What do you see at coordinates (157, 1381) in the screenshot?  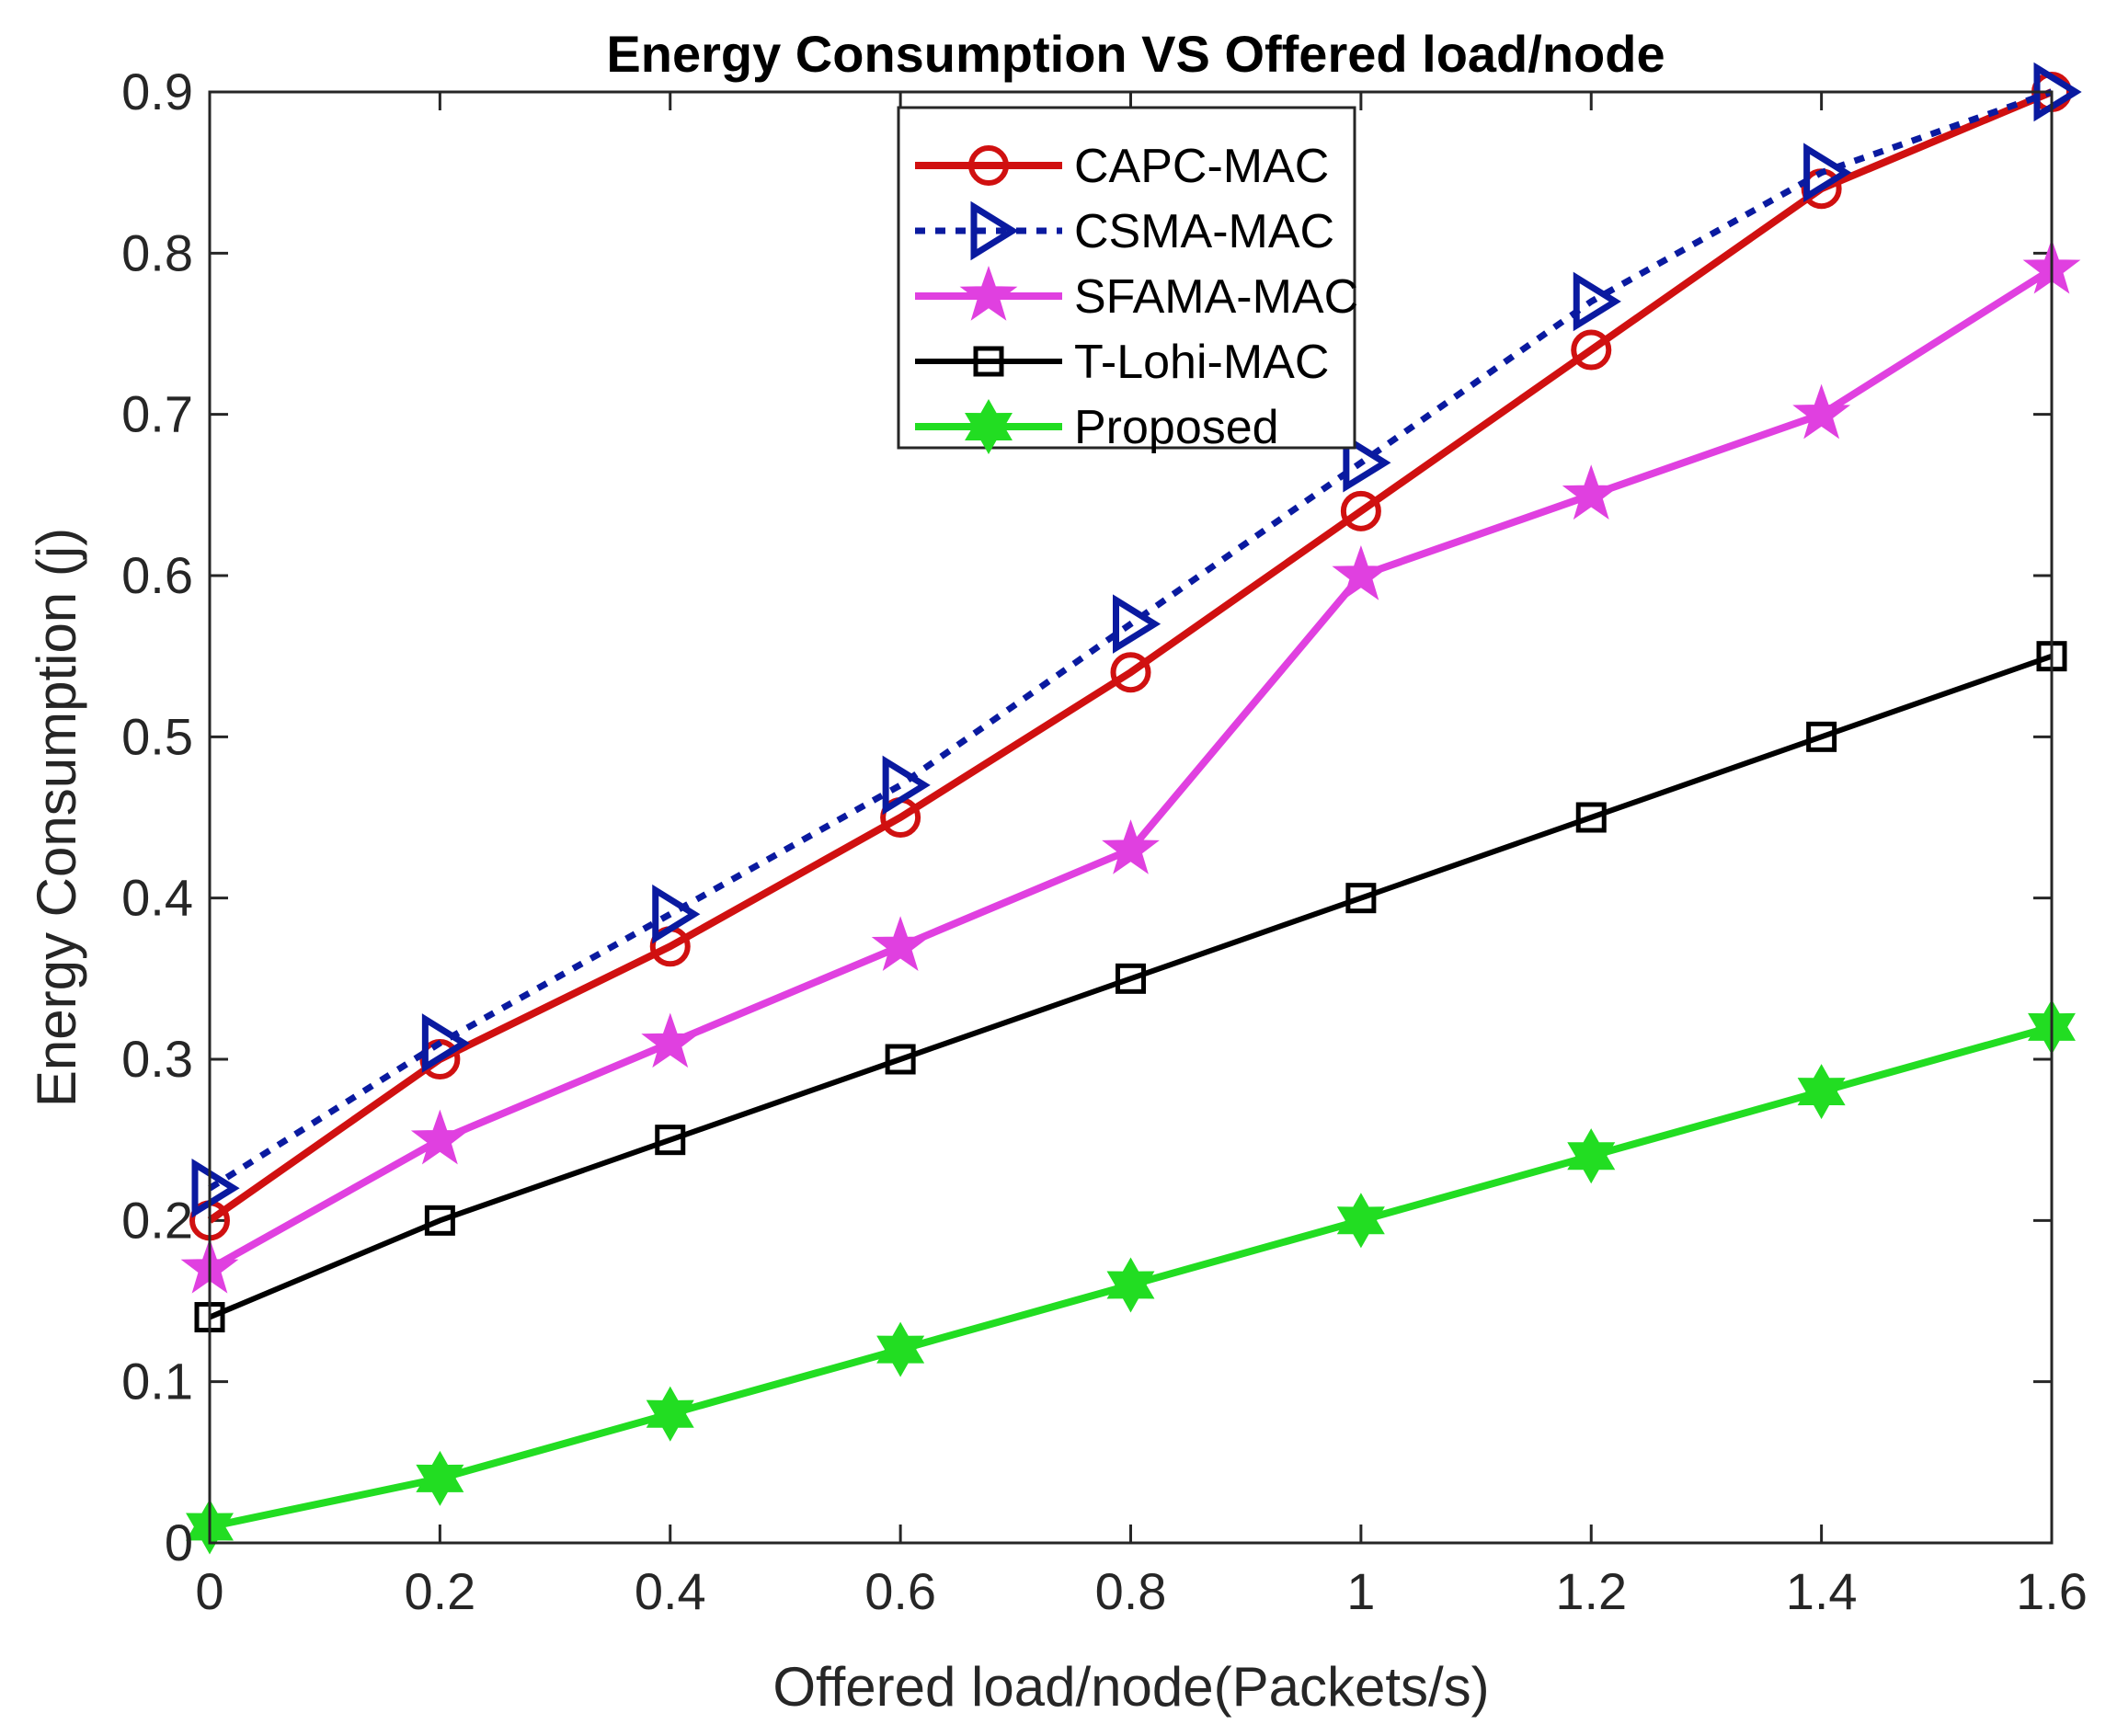 I see `y-tick-label: 0.1` at bounding box center [157, 1381].